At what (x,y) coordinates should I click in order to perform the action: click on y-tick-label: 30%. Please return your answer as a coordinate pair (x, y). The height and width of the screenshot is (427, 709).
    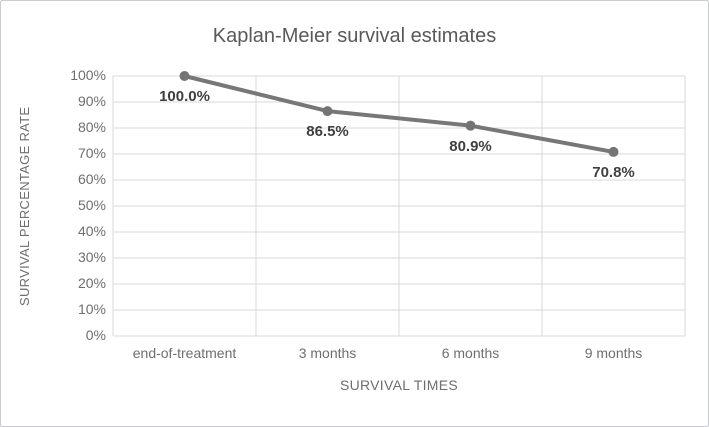
    Looking at the image, I should click on (91, 257).